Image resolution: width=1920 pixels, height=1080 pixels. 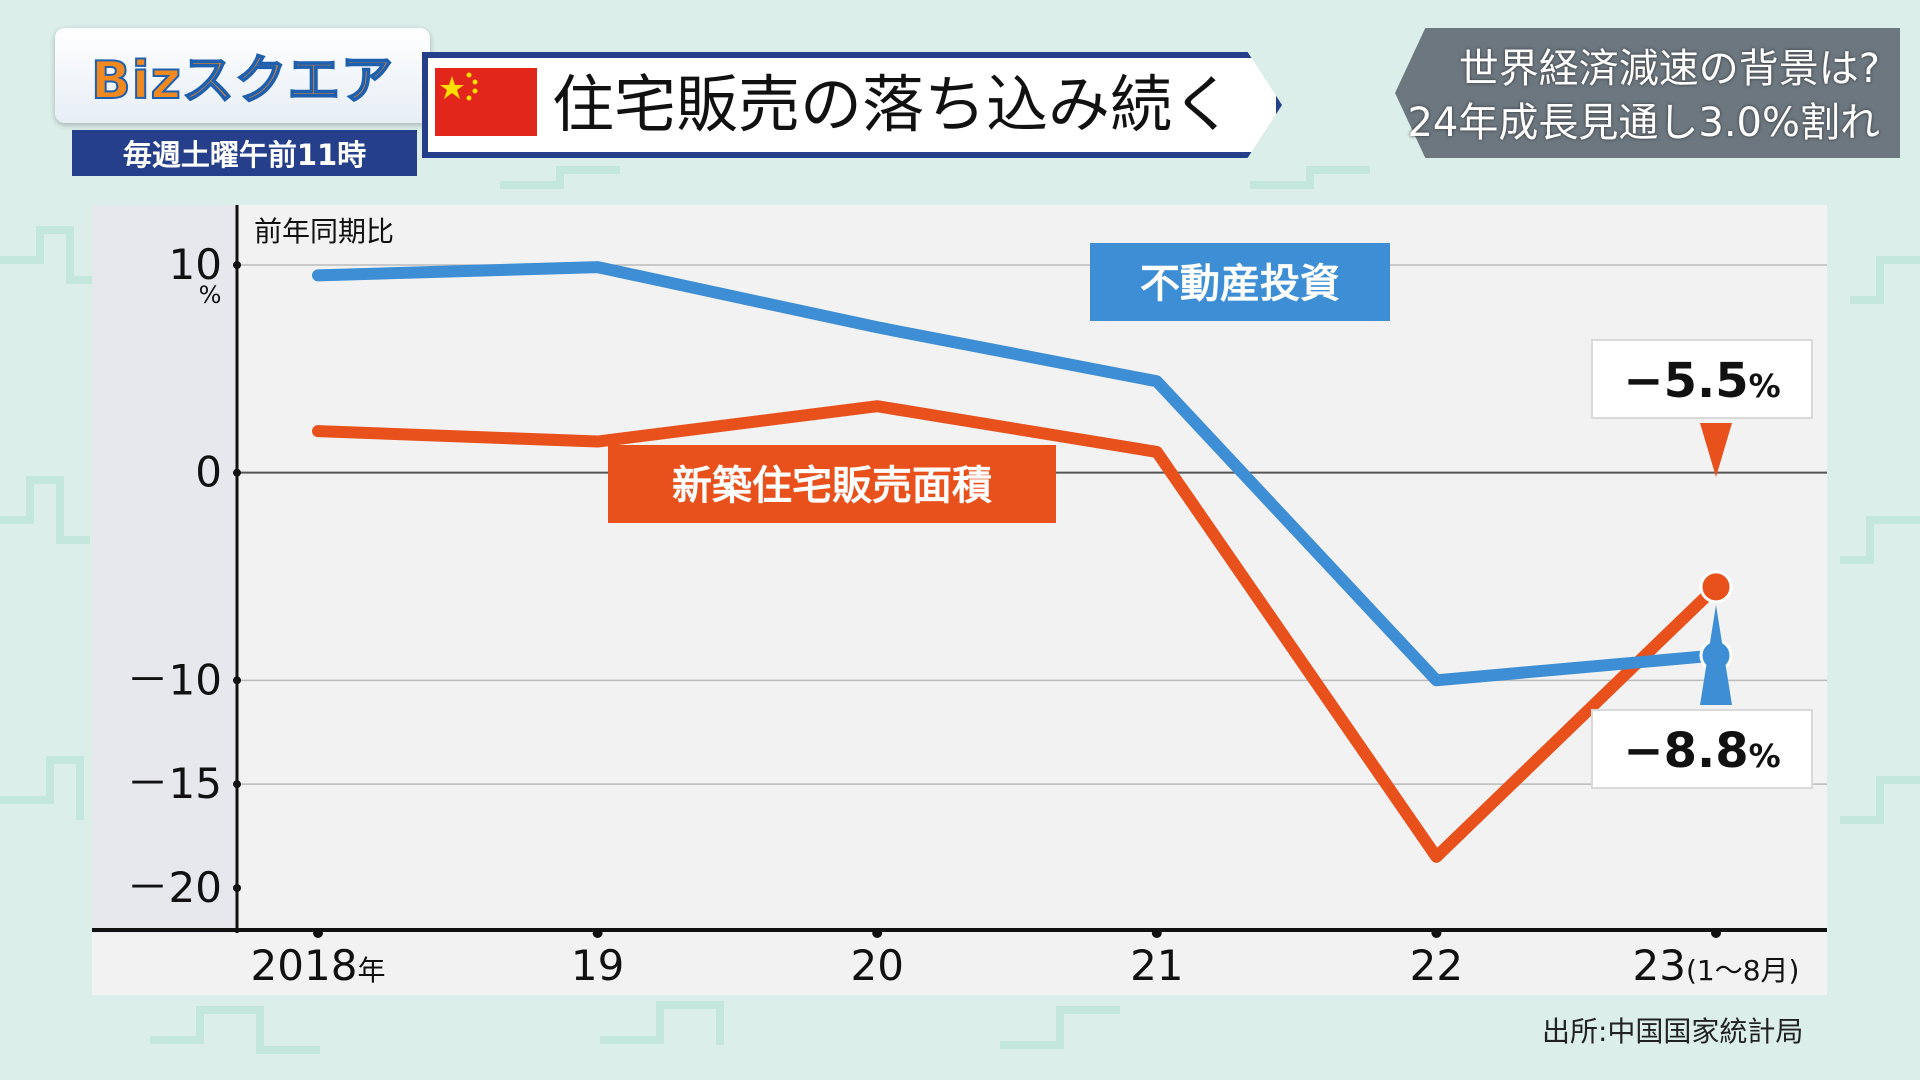 What do you see at coordinates (1156, 965) in the screenshot?
I see `x-tick-label: 21` at bounding box center [1156, 965].